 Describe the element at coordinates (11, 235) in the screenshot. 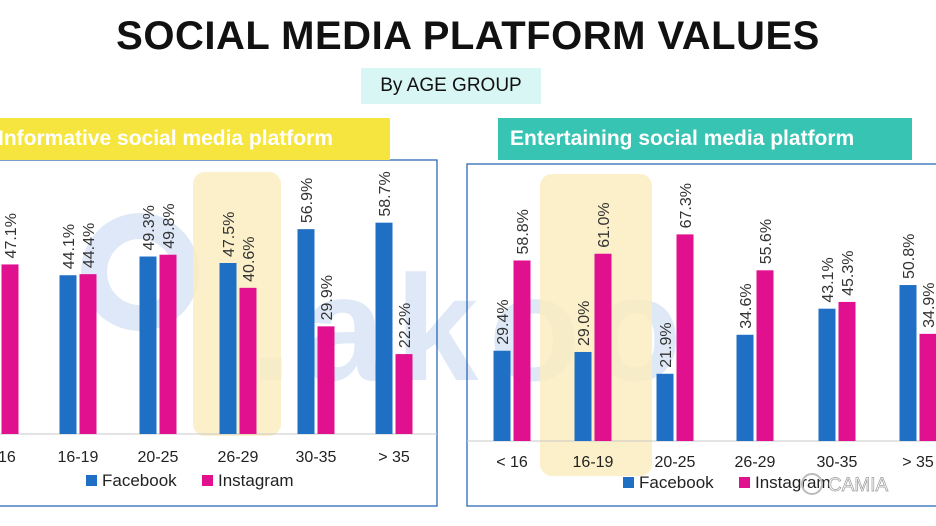

I see `value-label-instagram: 47.1%` at that location.